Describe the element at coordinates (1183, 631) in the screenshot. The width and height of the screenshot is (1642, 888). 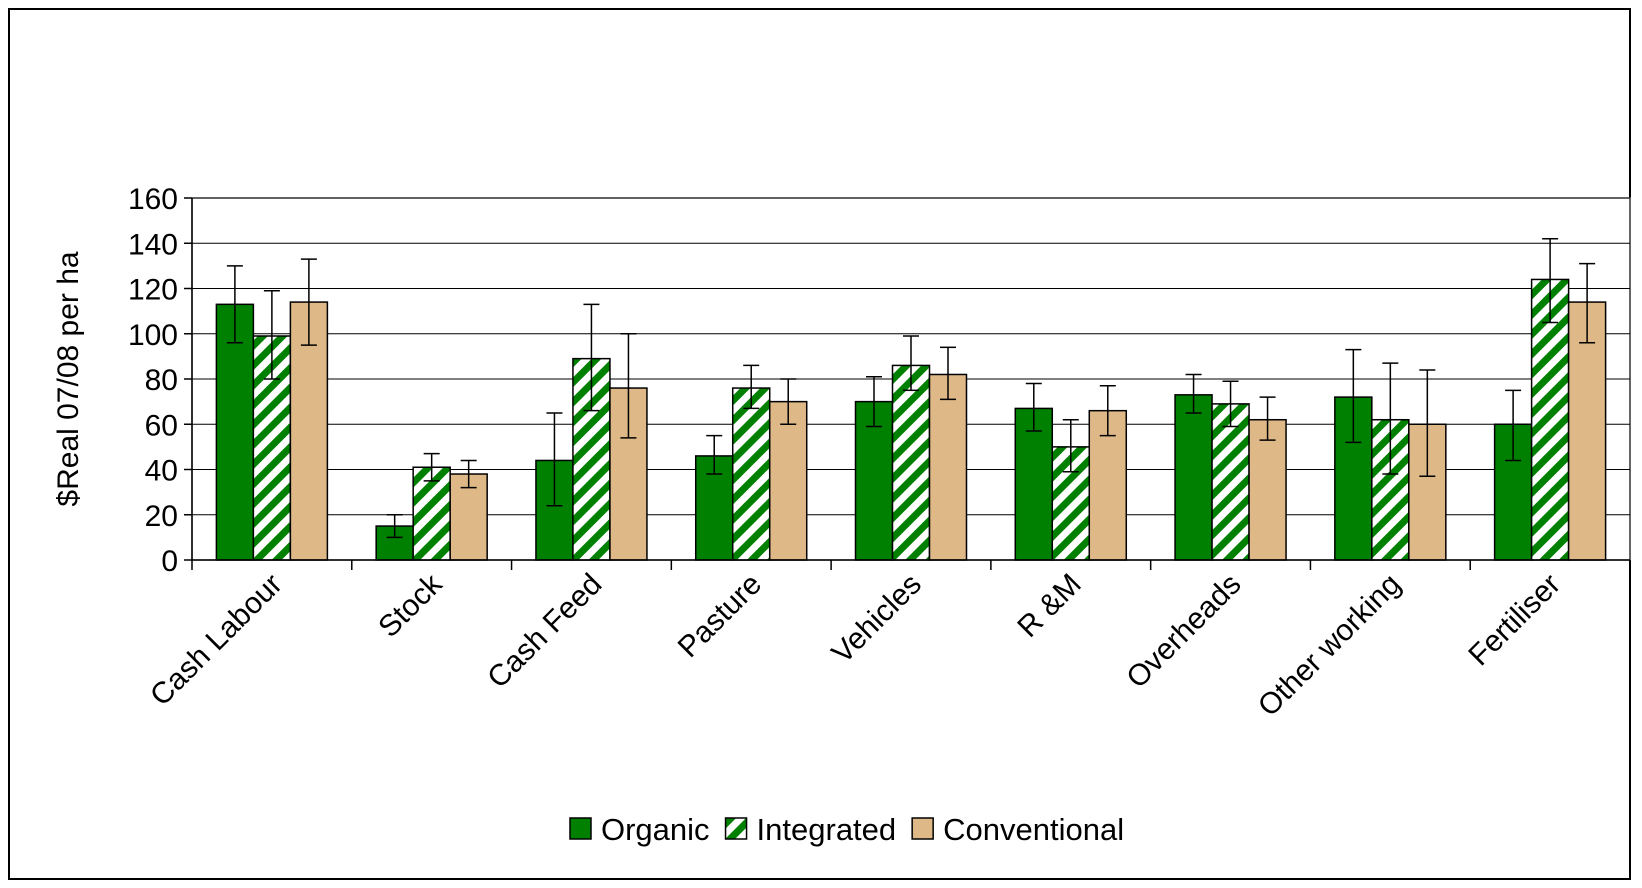
I see `x-category-label: Overheads` at that location.